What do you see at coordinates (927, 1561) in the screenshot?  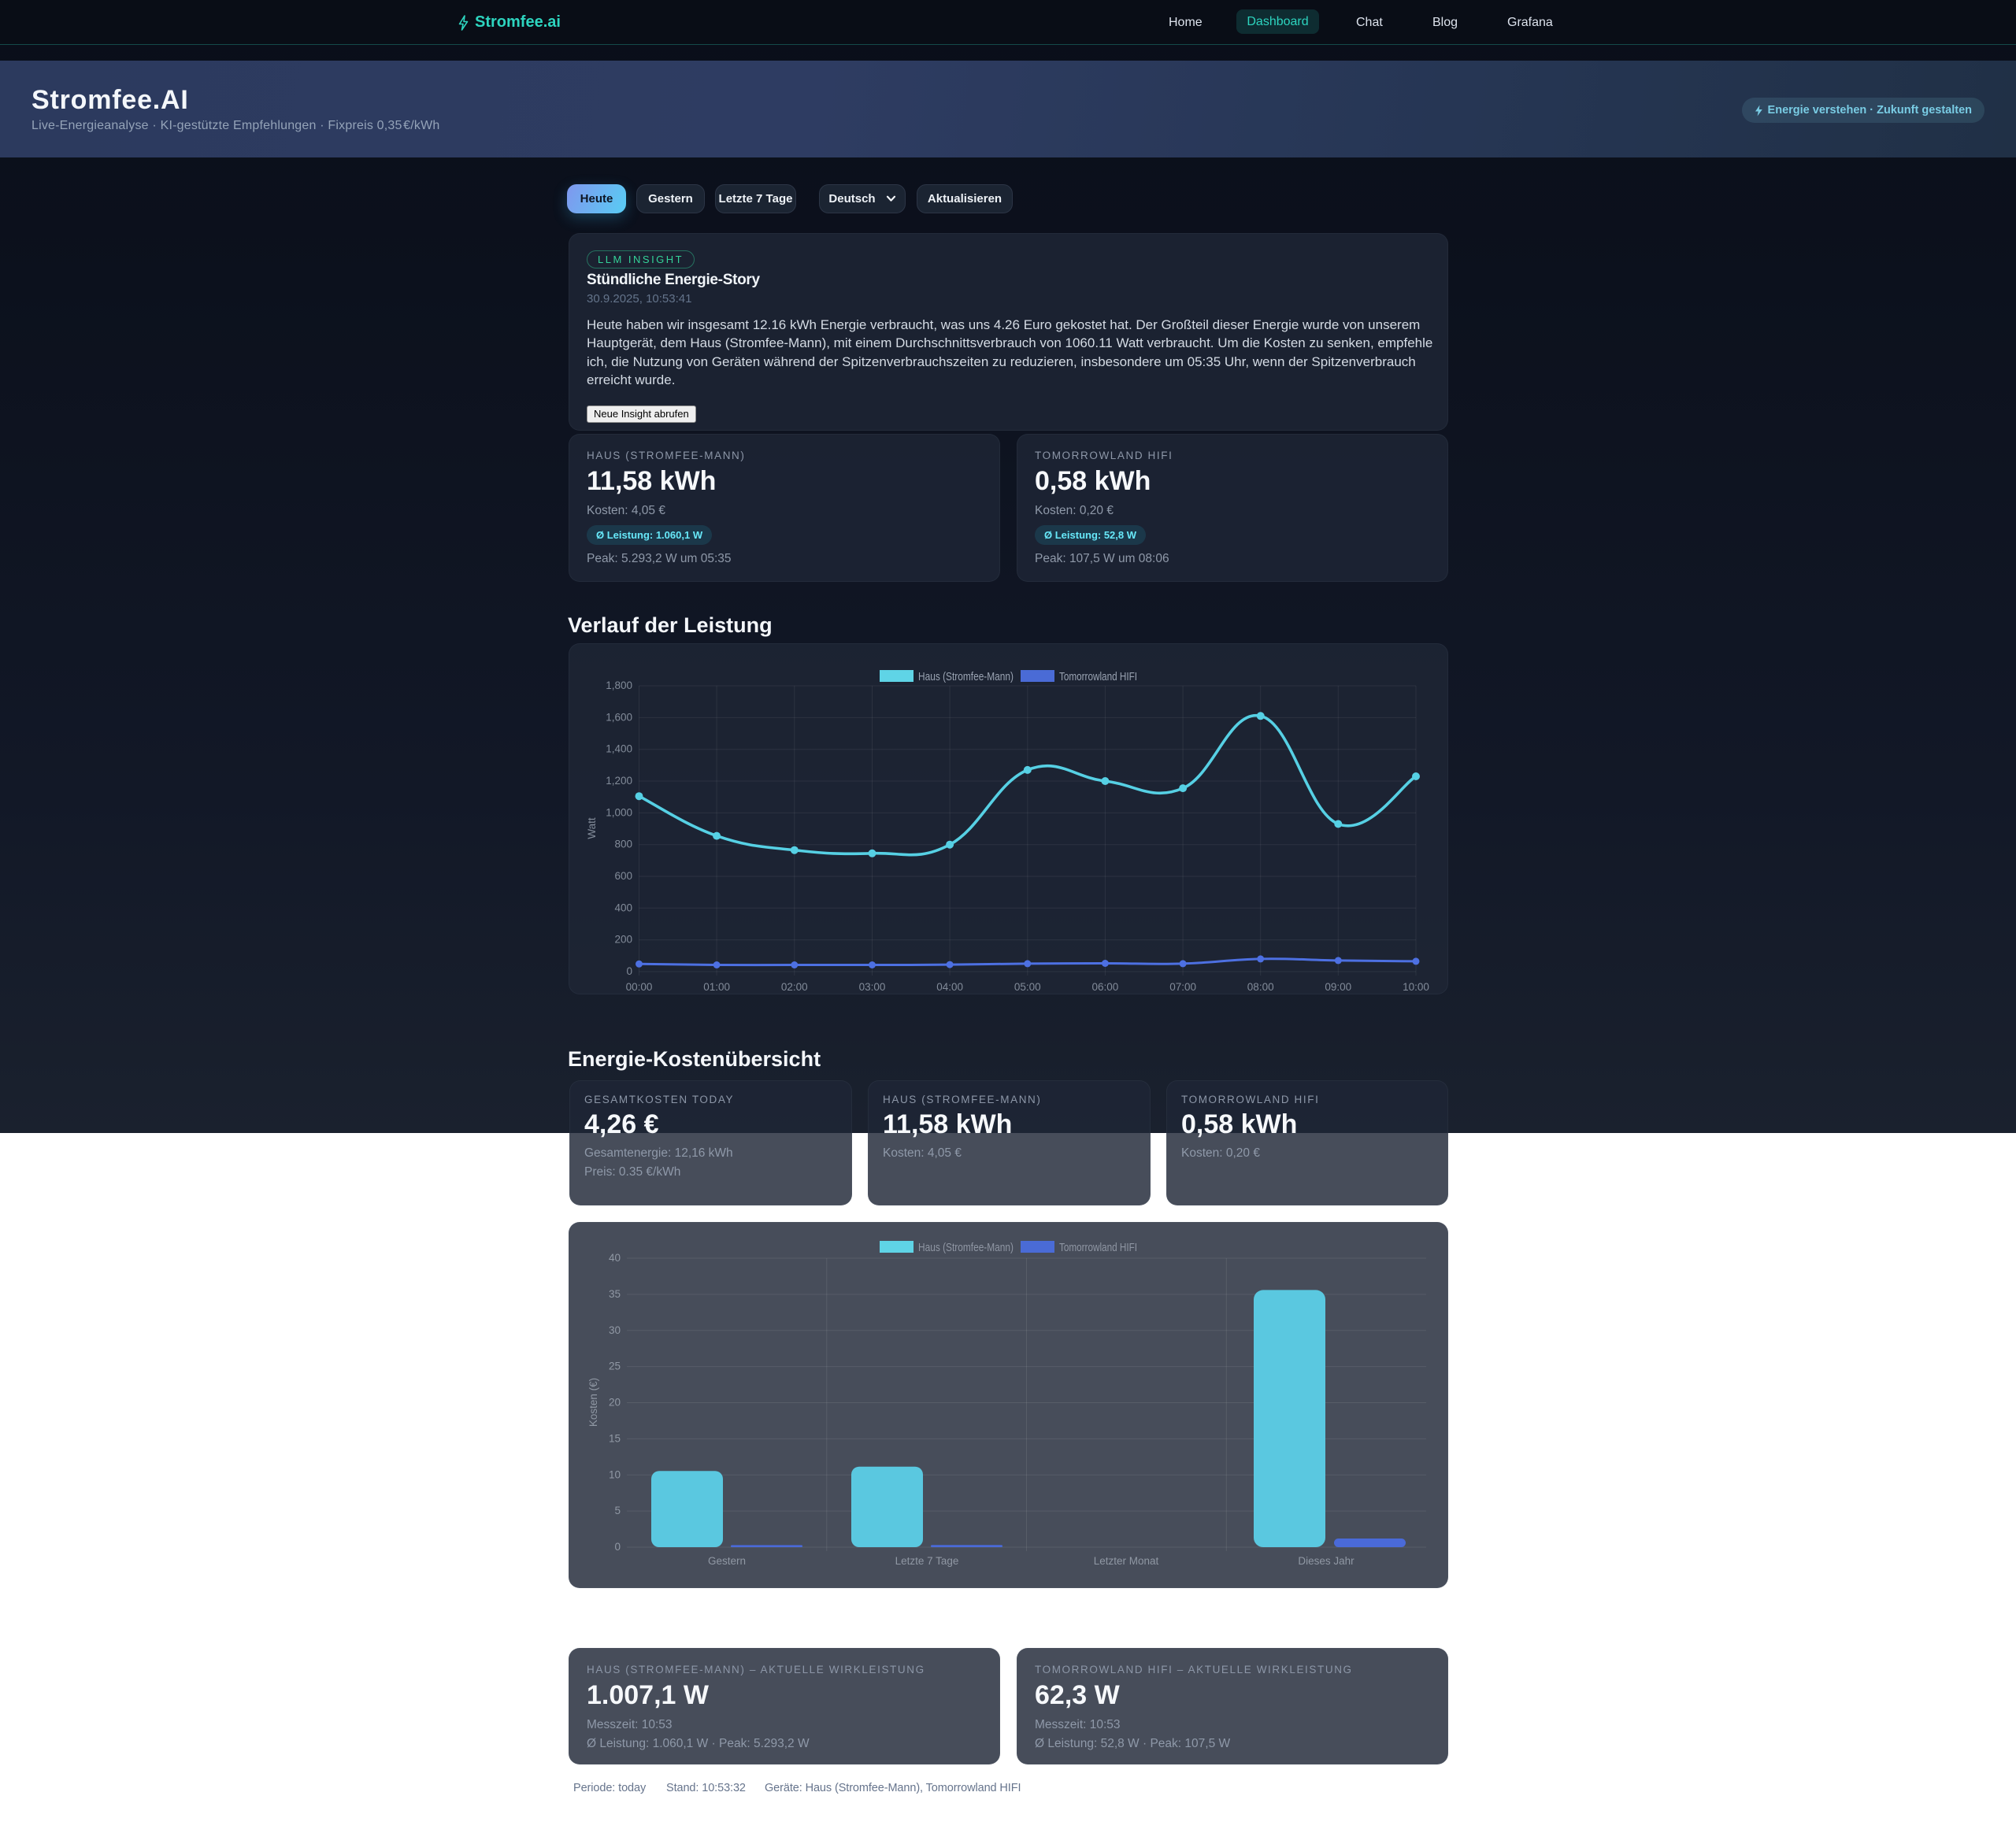 I see `svg-text: Letzte 7 Tage` at bounding box center [927, 1561].